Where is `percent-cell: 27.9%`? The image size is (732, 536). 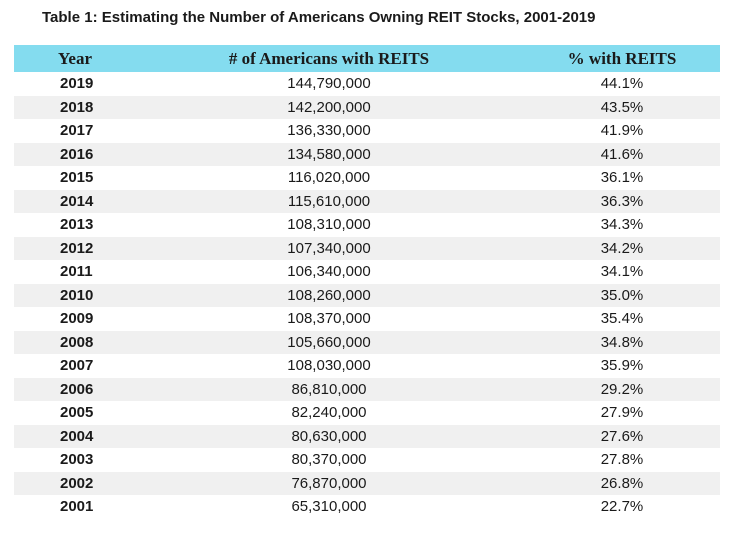
percent-cell: 27.9% is located at coordinates (622, 413).